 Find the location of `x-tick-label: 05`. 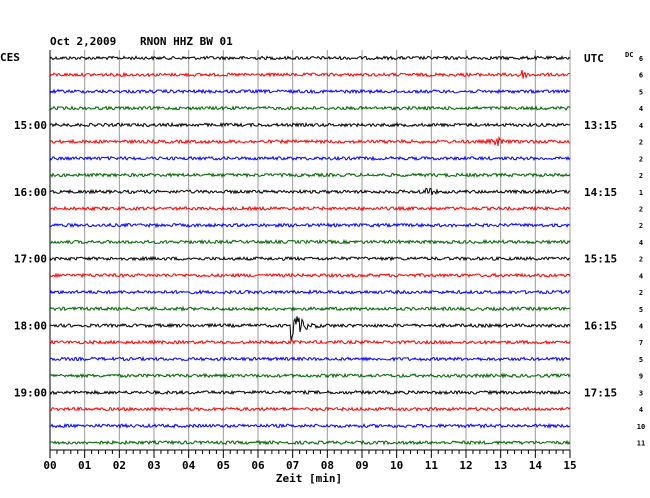

x-tick-label: 05 is located at coordinates (223, 465).